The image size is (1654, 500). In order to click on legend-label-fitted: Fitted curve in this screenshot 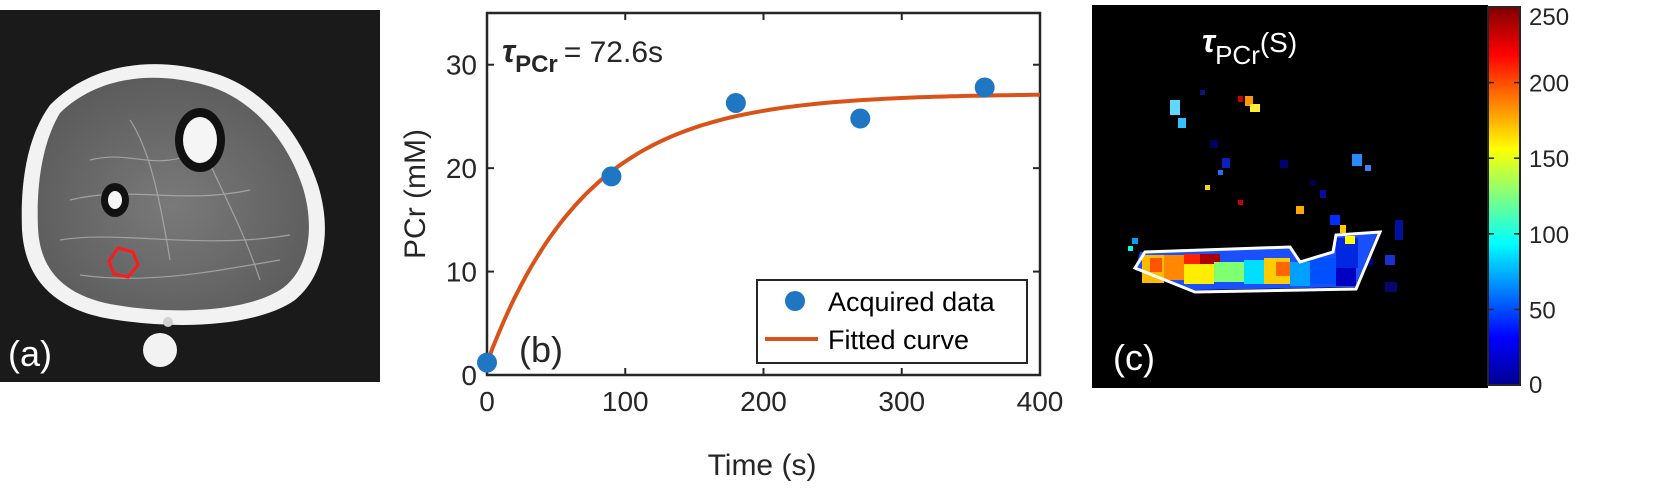, I will do `click(898, 340)`.